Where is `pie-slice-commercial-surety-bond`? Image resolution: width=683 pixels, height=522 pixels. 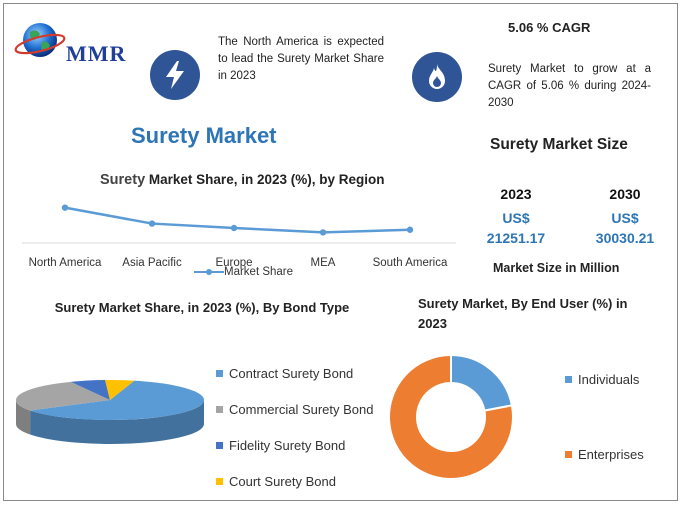 pie-slice-commercial-surety-bond is located at coordinates (62, 396).